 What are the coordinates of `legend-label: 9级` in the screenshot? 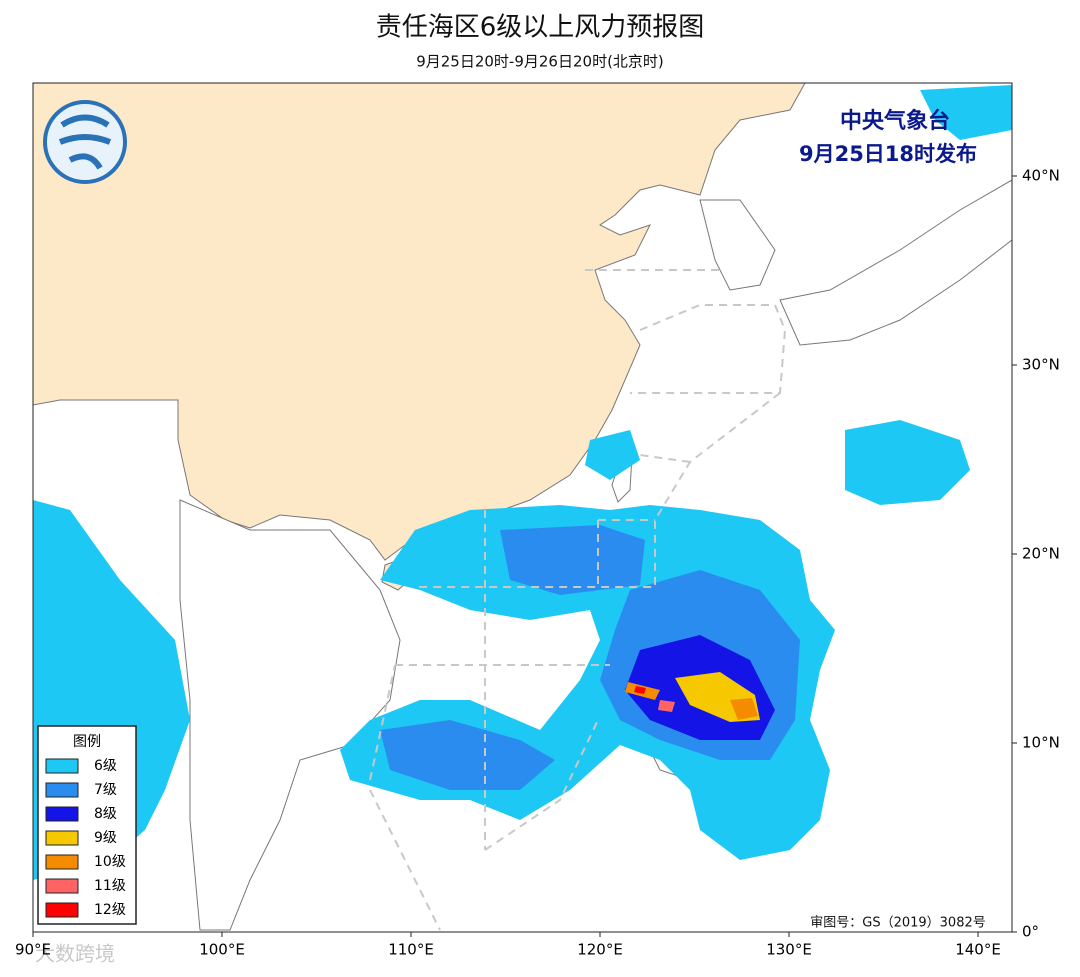 It's located at (105, 838).